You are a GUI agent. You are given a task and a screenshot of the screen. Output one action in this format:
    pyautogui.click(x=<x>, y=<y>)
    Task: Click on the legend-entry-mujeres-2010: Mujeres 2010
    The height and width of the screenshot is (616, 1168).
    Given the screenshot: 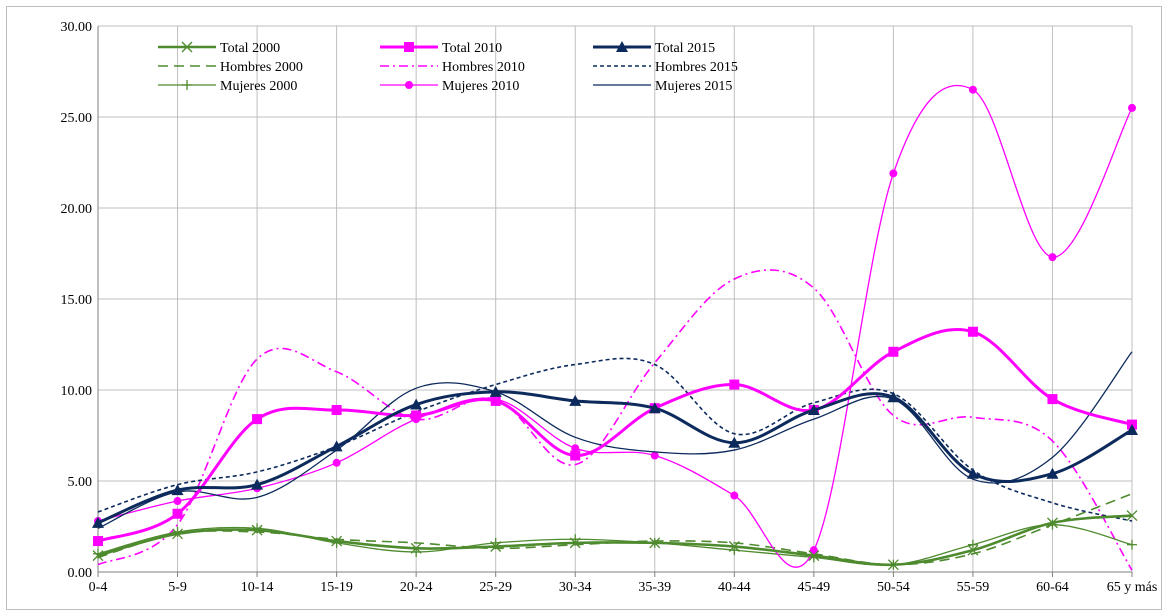 What is the action you would take?
    pyautogui.click(x=449, y=86)
    